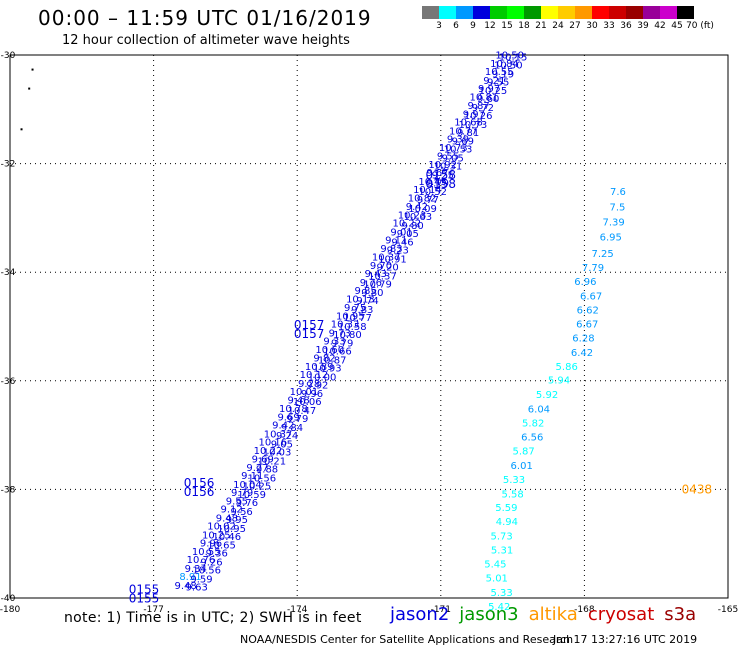  Describe the element at coordinates (392, 259) in the screenshot. I see `wave-height-label: 10.91` at that location.